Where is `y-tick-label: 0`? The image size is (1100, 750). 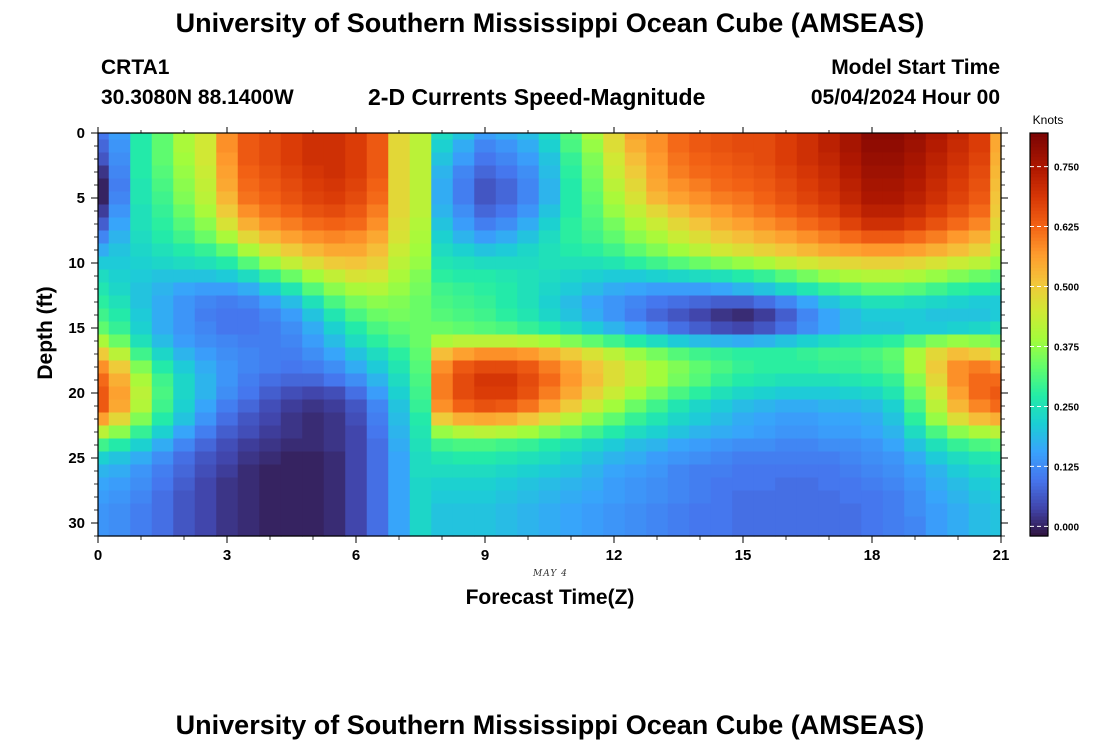
y-tick-label: 0 is located at coordinates (81, 133).